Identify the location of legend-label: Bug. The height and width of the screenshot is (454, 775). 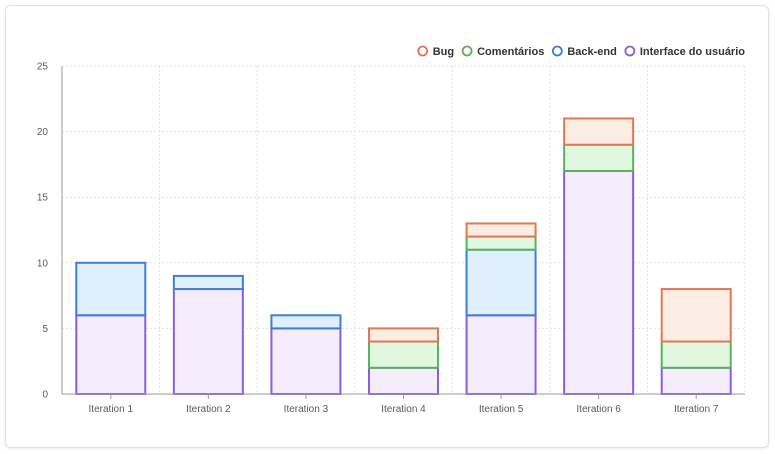
(443, 52).